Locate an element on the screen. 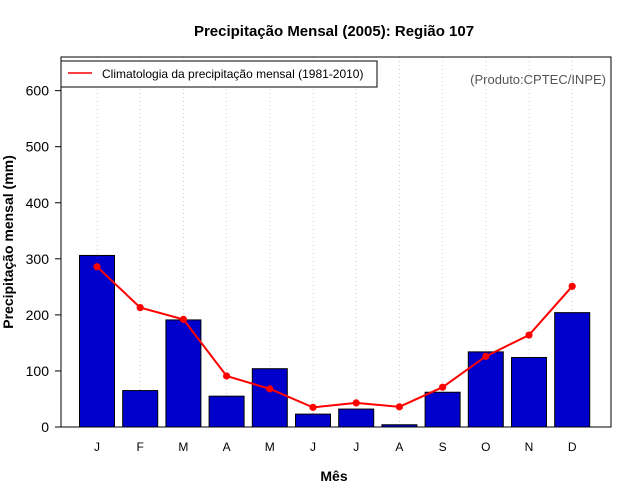 The image size is (640, 500). chart-title: Precipitação Mensal (2005): Região 107 is located at coordinates (334, 31).